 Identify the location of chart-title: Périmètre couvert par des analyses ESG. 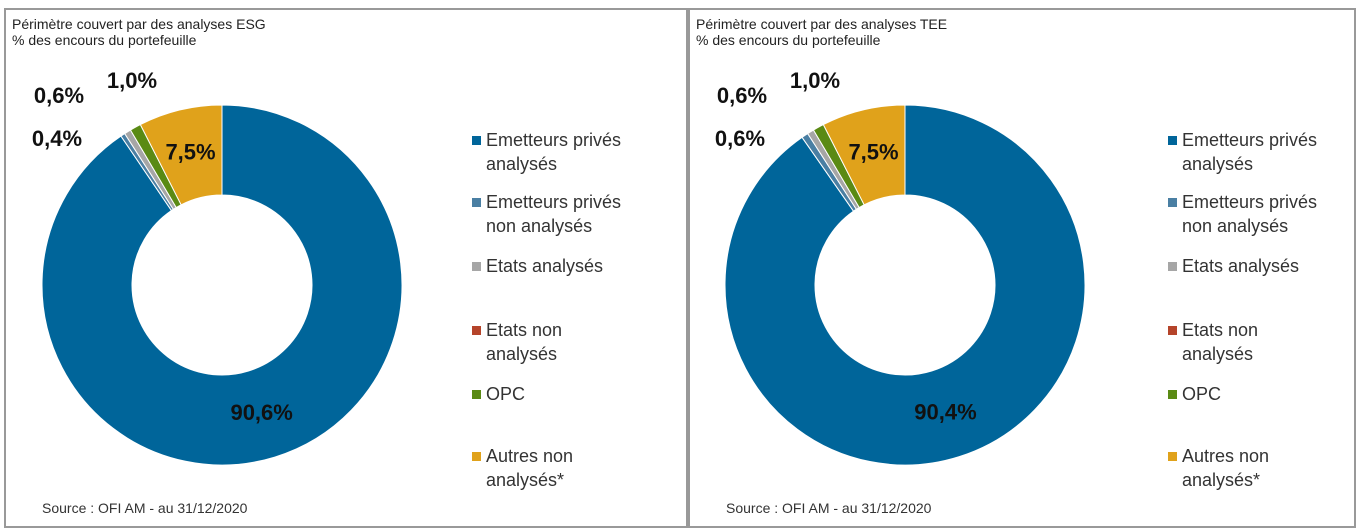
(139, 24).